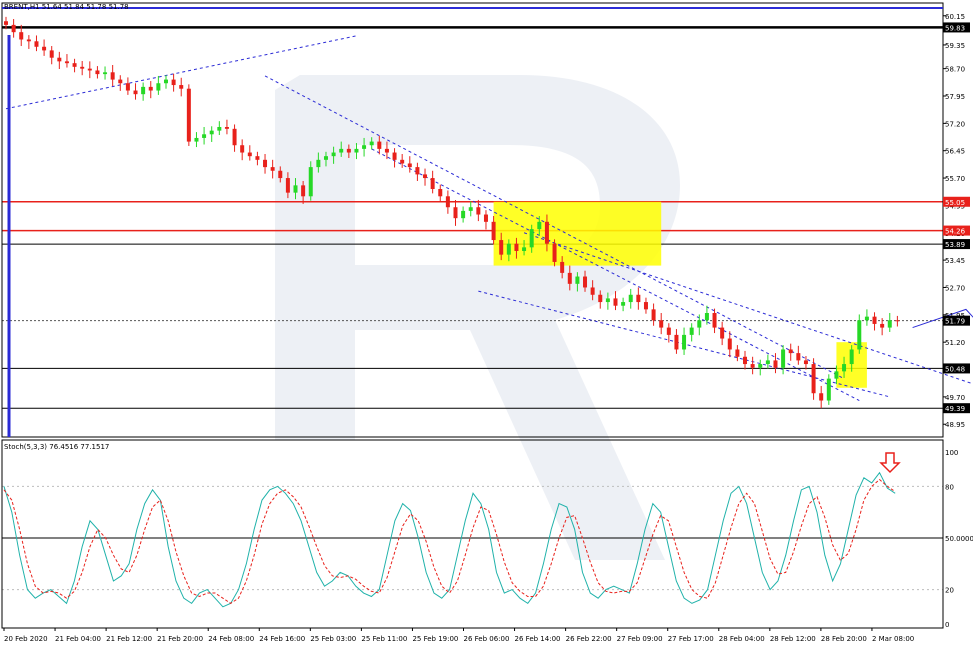  Describe the element at coordinates (955, 245) in the screenshot. I see `price-level-label: 53.89` at that location.